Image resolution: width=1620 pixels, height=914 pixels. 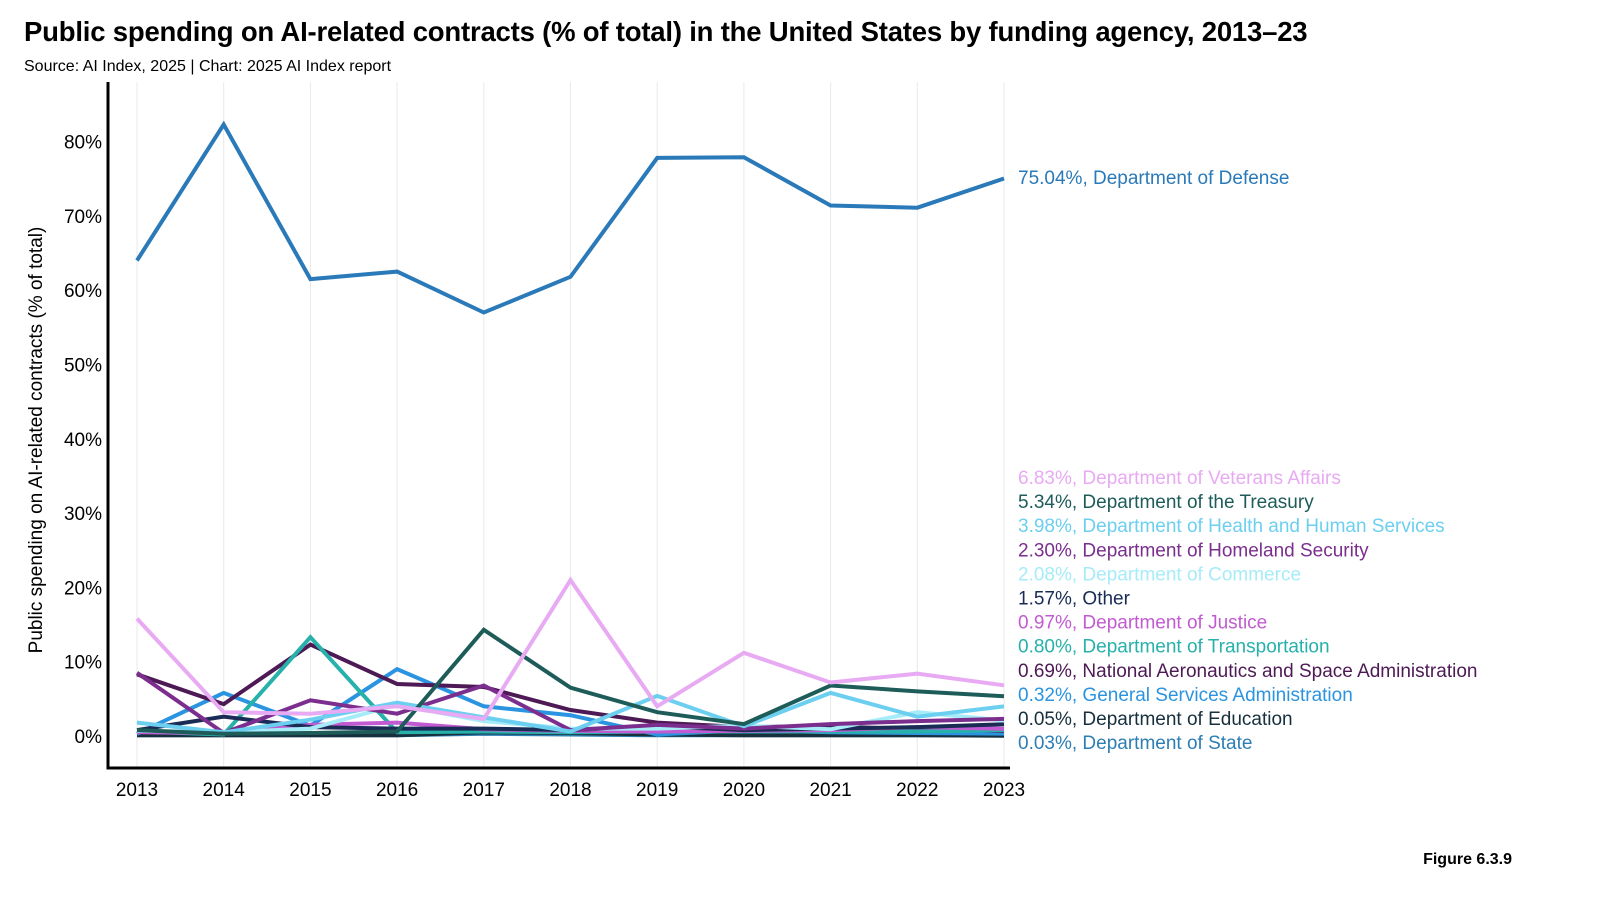 I want to click on series-line-department-of-the-treasury, so click(x=570, y=681).